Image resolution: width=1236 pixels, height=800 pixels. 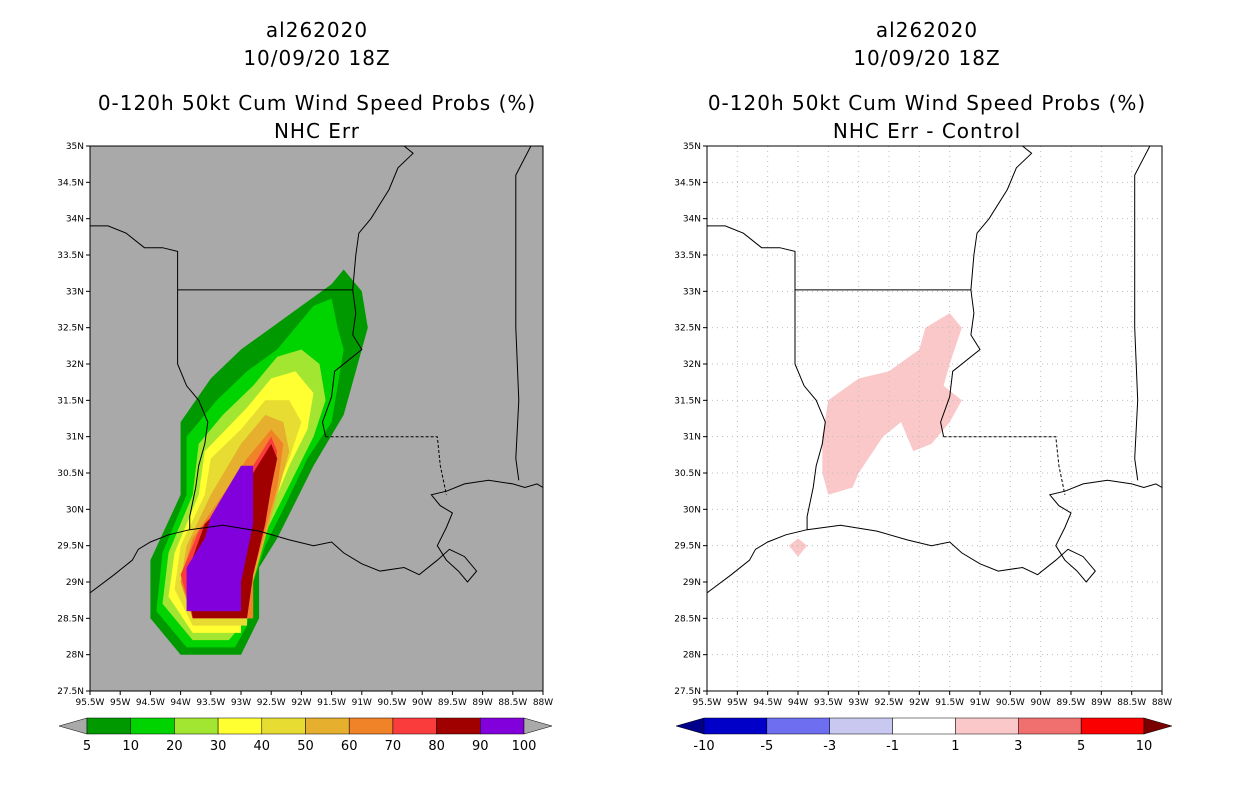 I want to click on x-tick-label: 94W, so click(x=180, y=703).